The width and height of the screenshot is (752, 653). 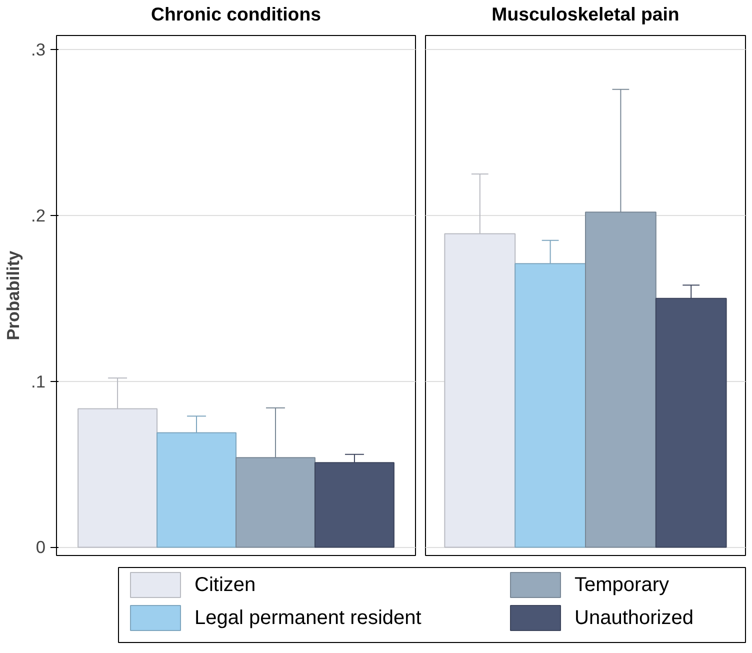 I want to click on legend-label: Temporary, so click(x=621, y=585).